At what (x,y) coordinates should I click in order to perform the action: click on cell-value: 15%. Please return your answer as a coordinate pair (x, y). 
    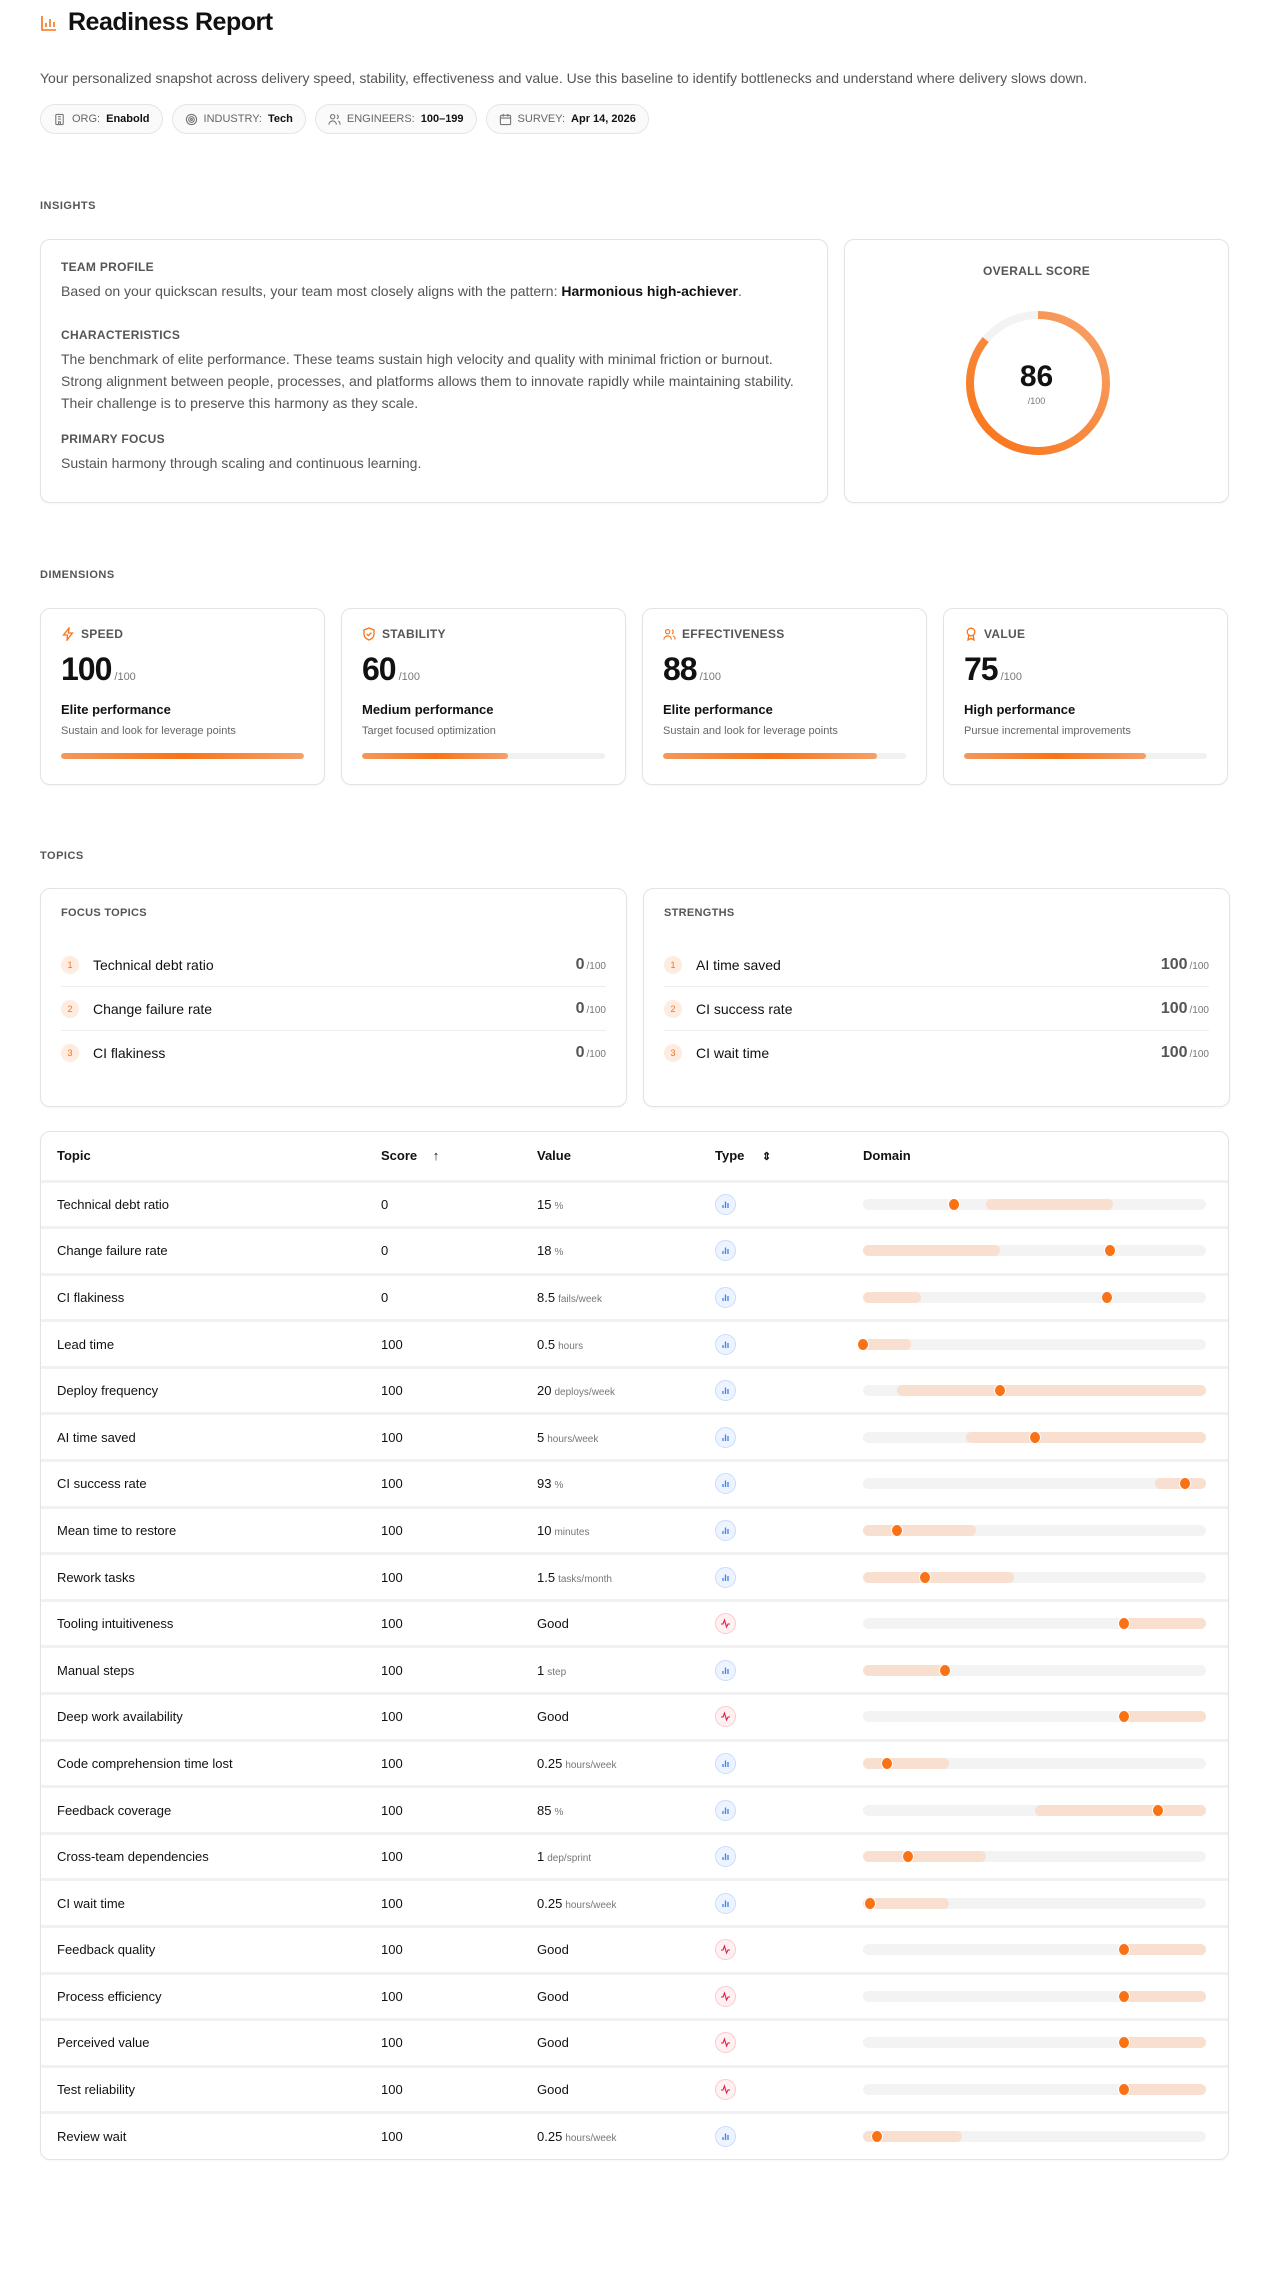
    Looking at the image, I should click on (610, 1205).